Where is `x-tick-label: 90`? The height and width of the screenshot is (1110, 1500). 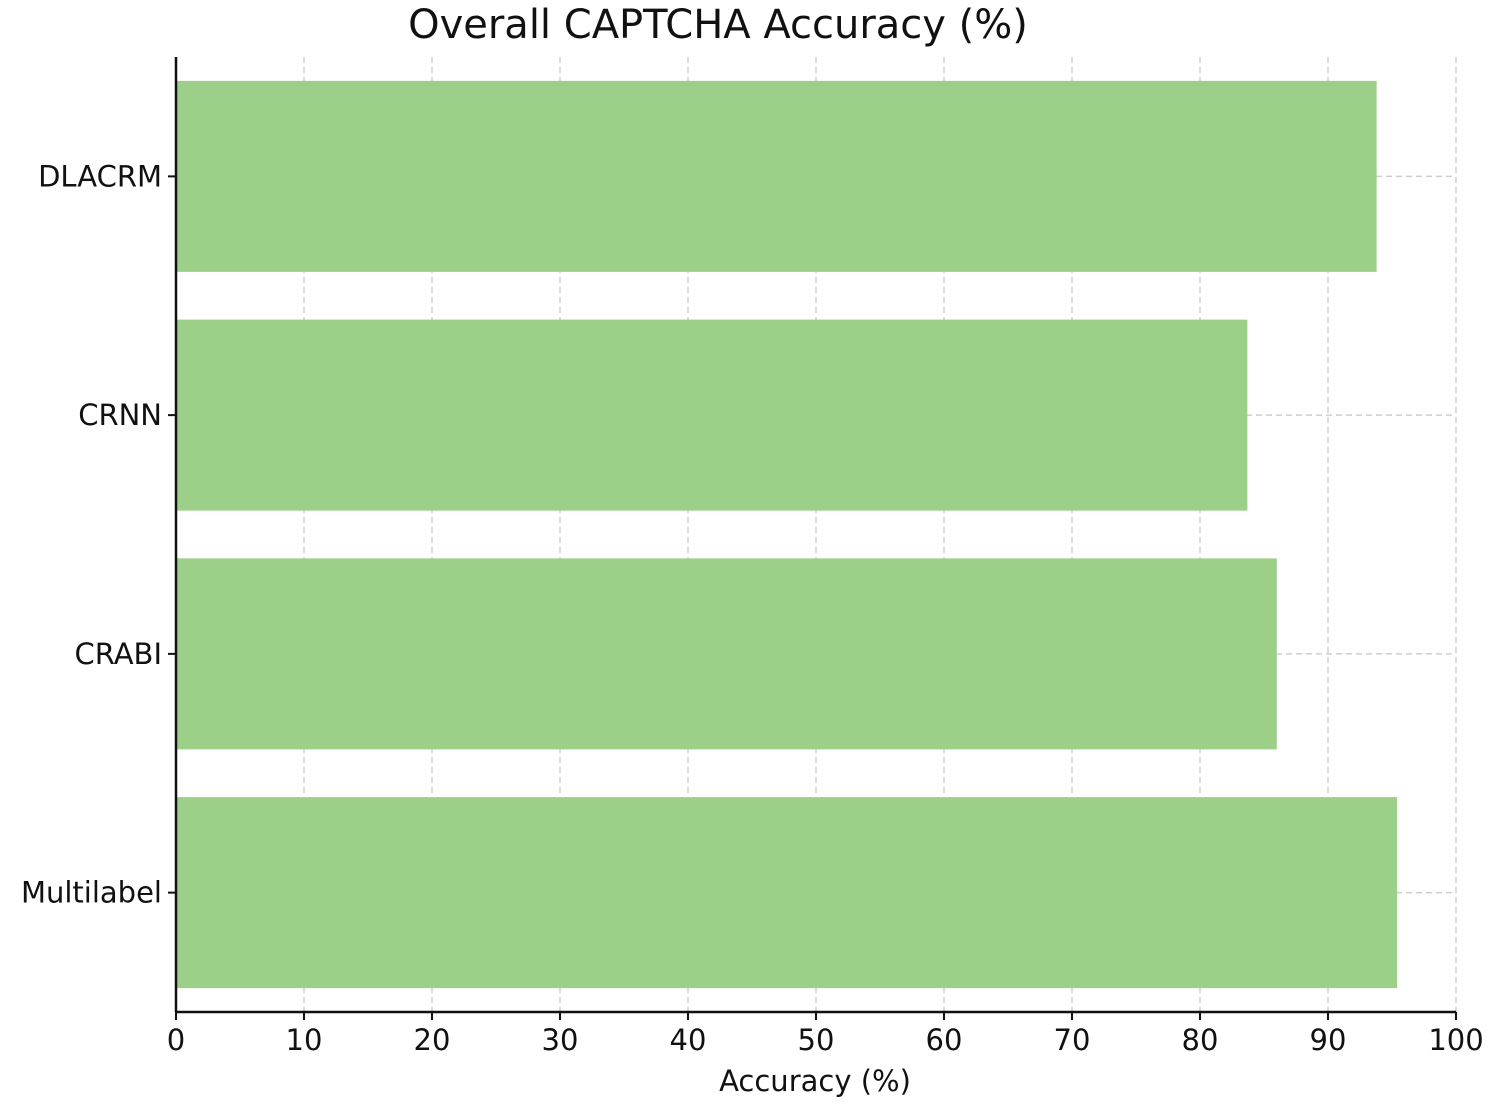
x-tick-label: 90 is located at coordinates (1328, 1040).